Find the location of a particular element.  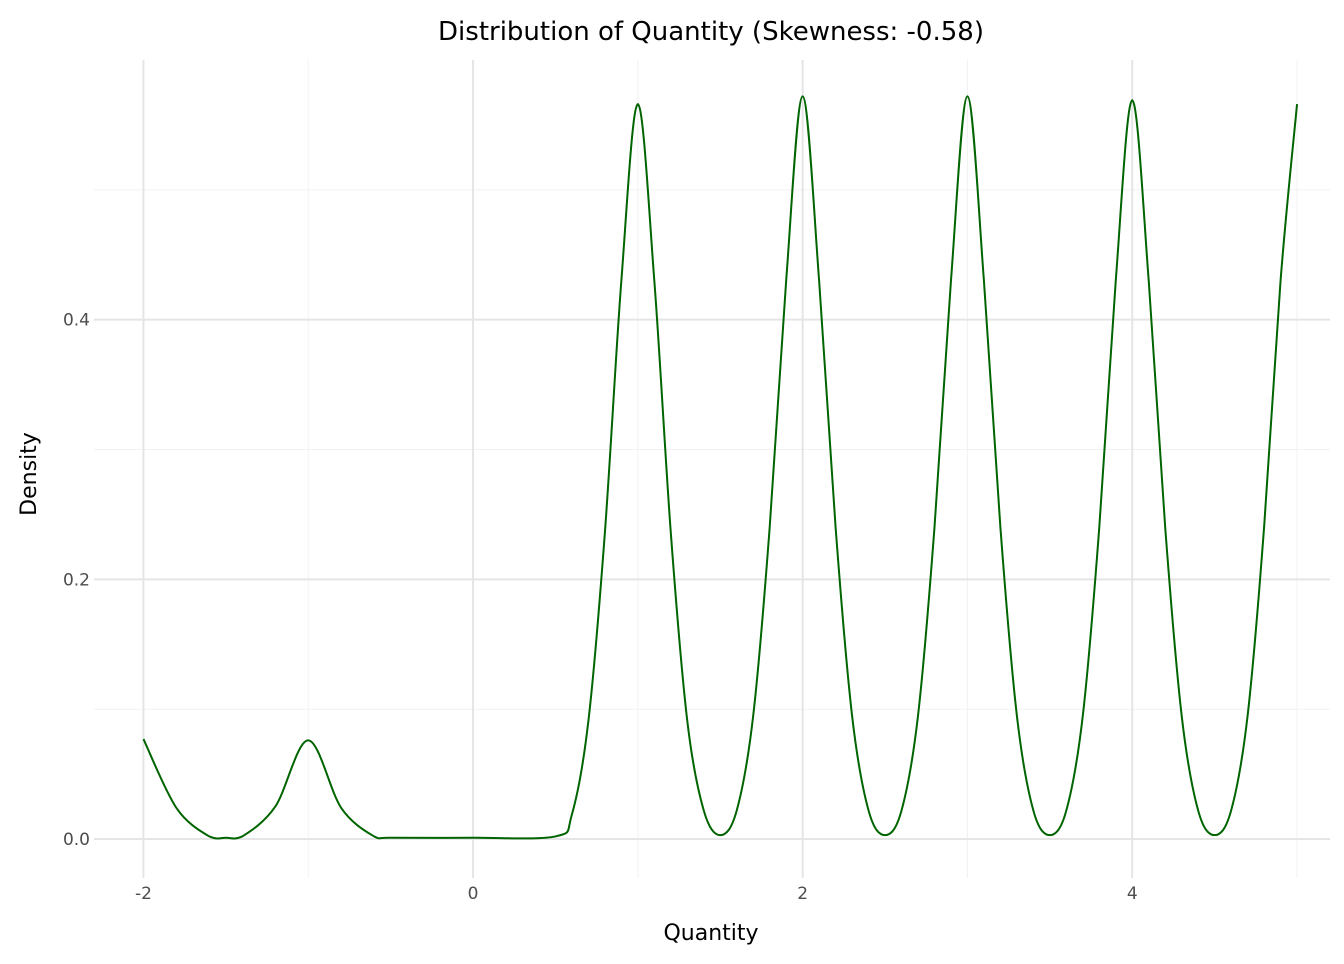

y-axis-title: Density is located at coordinates (29, 474).